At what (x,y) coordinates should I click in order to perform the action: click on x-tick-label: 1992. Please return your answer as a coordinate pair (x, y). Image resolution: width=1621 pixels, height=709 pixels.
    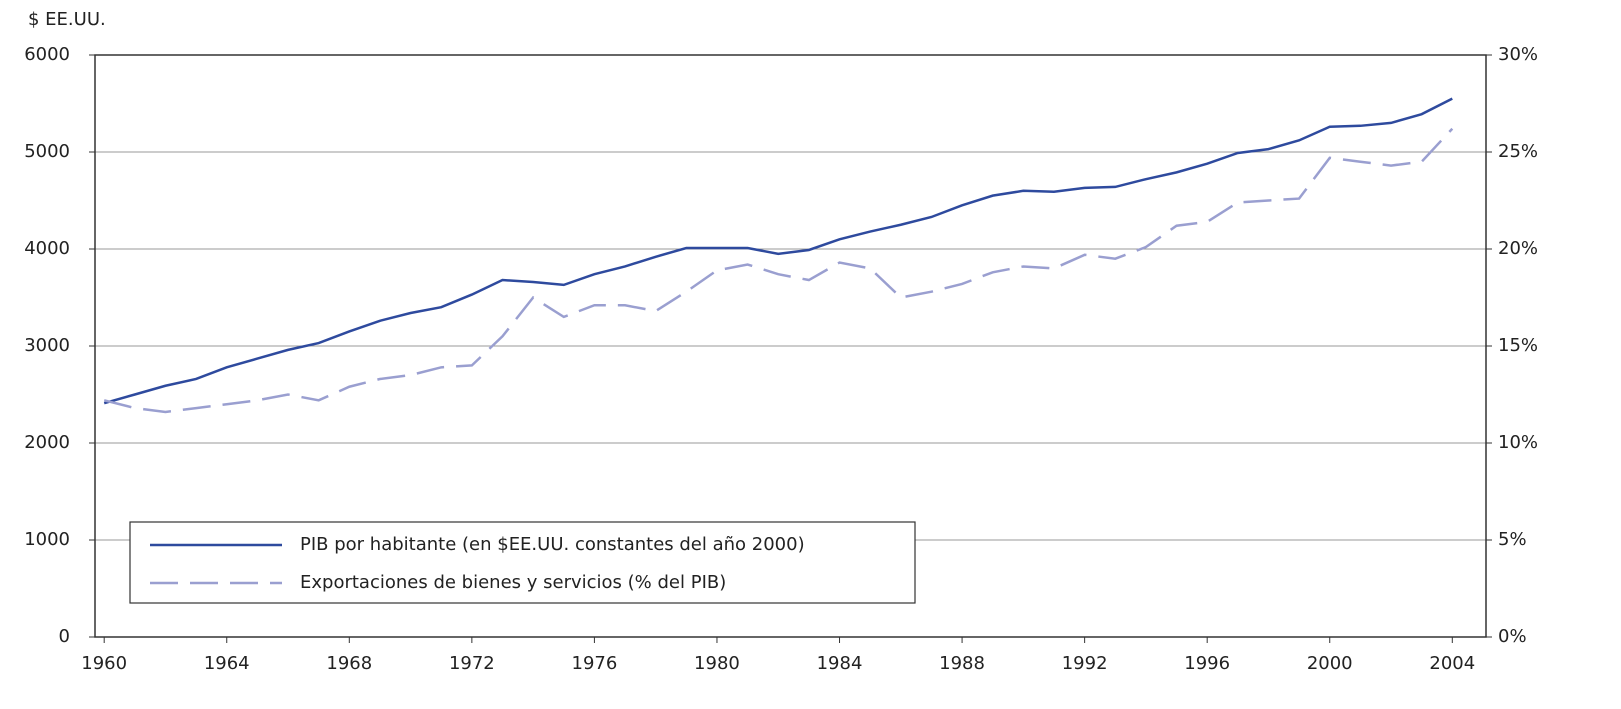
    Looking at the image, I should click on (1085, 663).